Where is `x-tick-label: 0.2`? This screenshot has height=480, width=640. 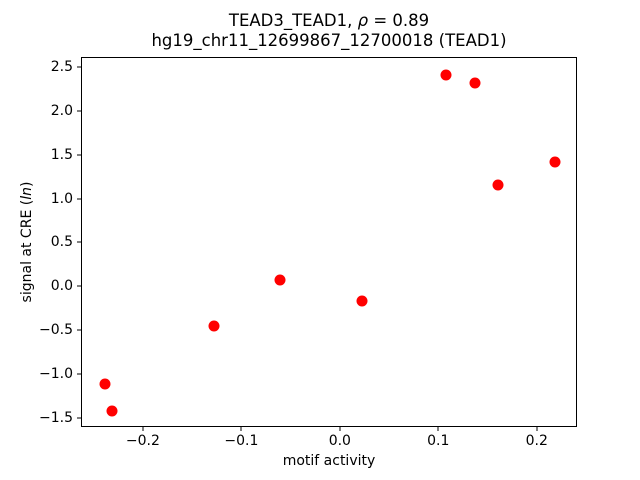
x-tick-label: 0.2 is located at coordinates (536, 441).